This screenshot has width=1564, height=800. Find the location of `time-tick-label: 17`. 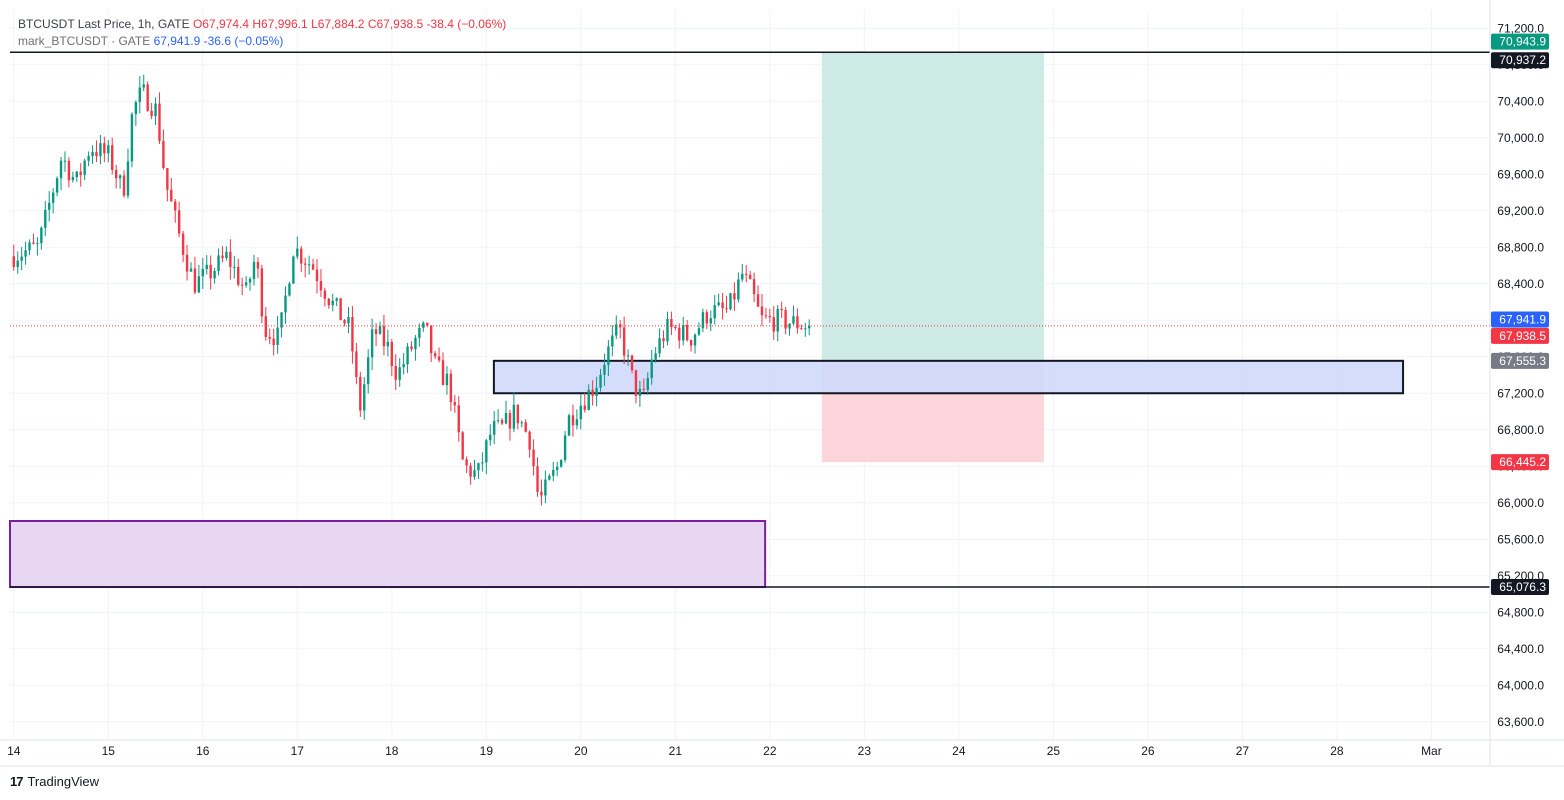

time-tick-label: 17 is located at coordinates (298, 751).